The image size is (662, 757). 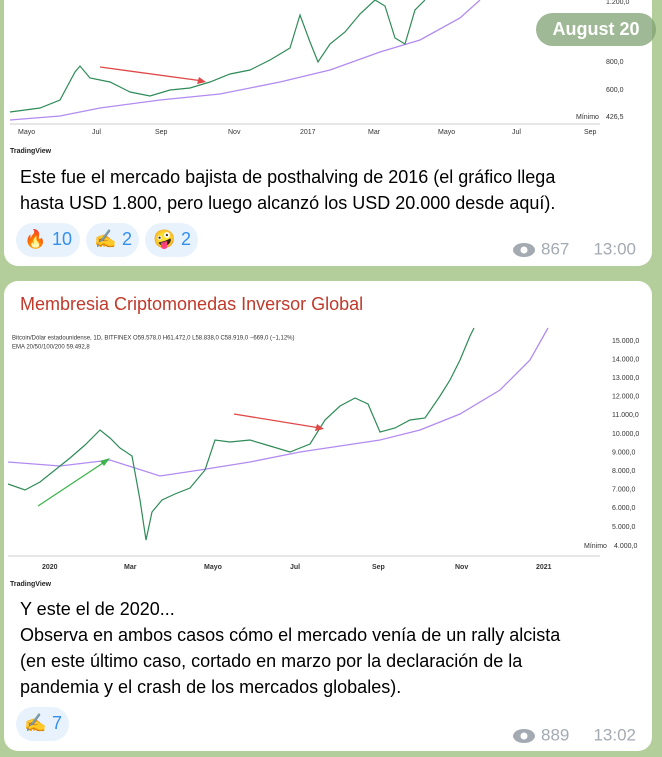 What do you see at coordinates (623, 527) in the screenshot?
I see `y-axis-label: 5.000,0` at bounding box center [623, 527].